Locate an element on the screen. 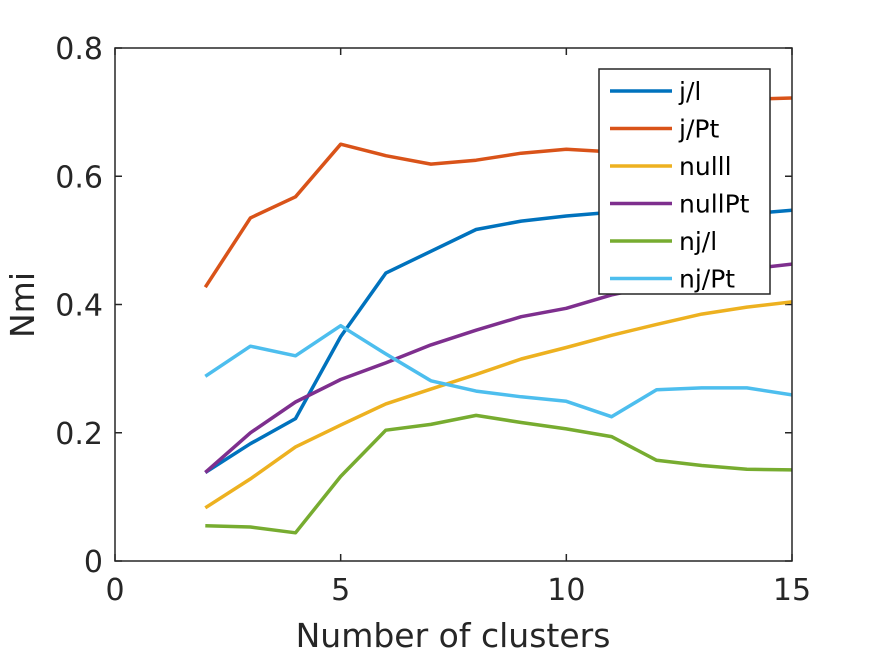  y-axis-title: Nmi is located at coordinates (22, 305).